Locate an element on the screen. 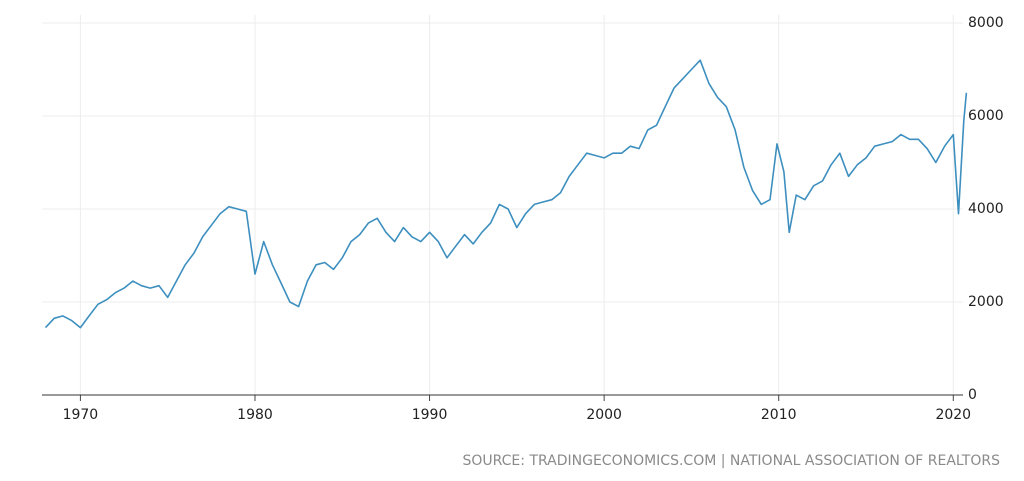 The height and width of the screenshot is (481, 1024). x-tick-label: 1990 is located at coordinates (430, 415).